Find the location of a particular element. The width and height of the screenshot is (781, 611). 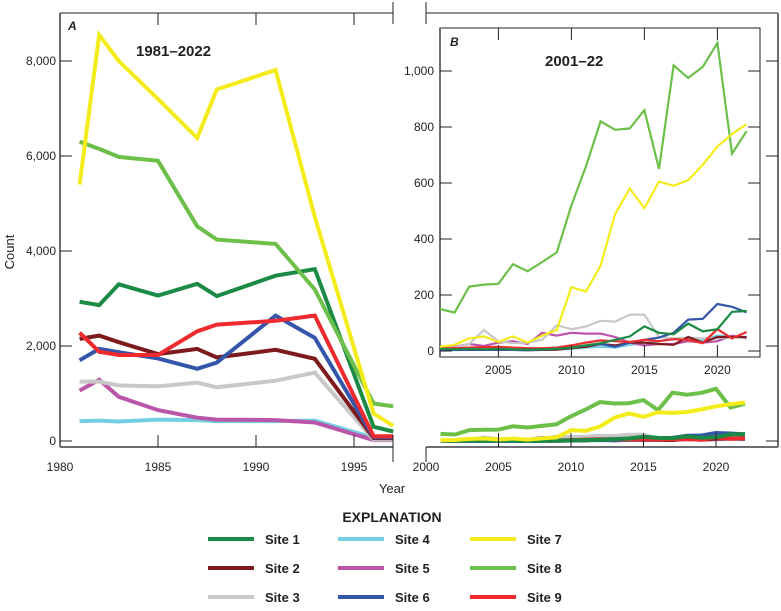

panel-b-x-tick-label: 2015 is located at coordinates (643, 467).